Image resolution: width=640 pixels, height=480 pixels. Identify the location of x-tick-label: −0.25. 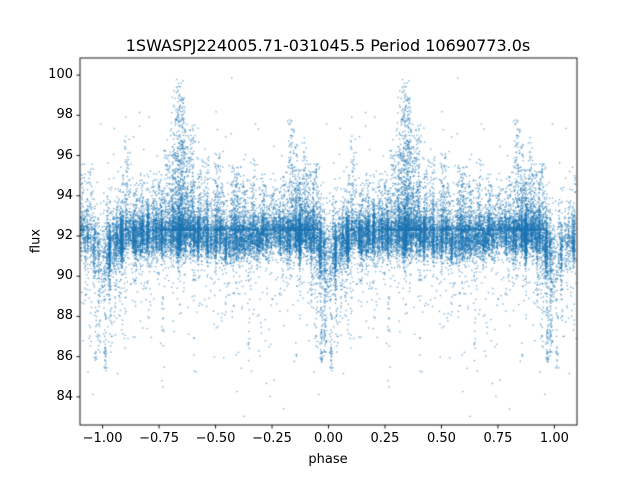
(272, 438).